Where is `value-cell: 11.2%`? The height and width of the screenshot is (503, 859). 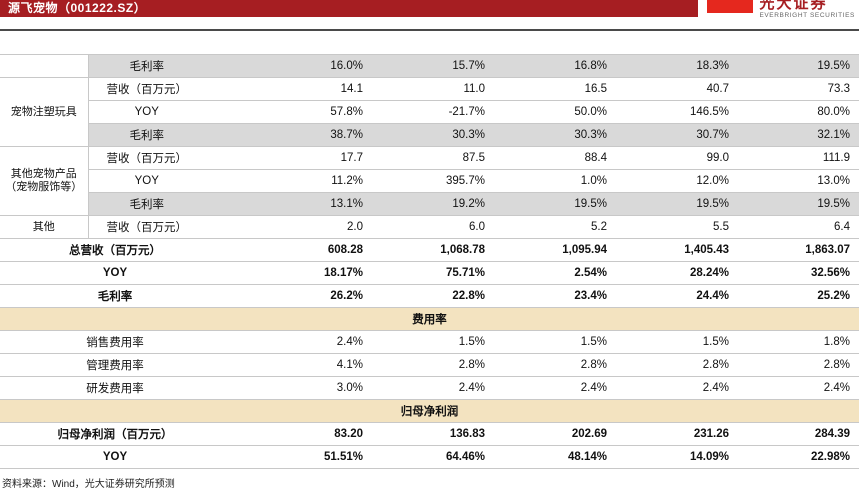
value-cell: 11.2% is located at coordinates (311, 181).